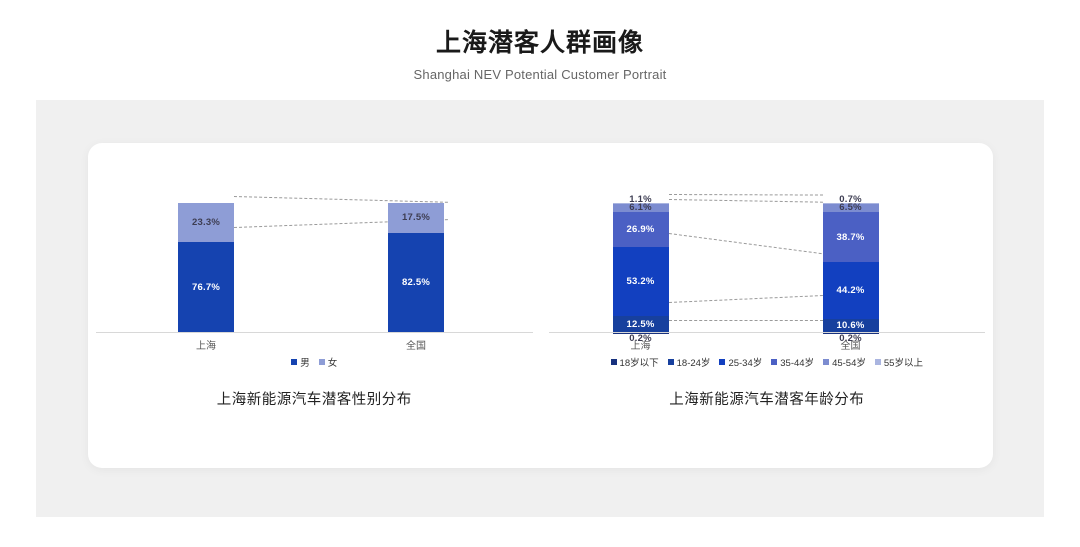 This screenshot has width=1080, height=547. I want to click on gender-column-shanghai: 23.3% 76.7%, so click(206, 268).